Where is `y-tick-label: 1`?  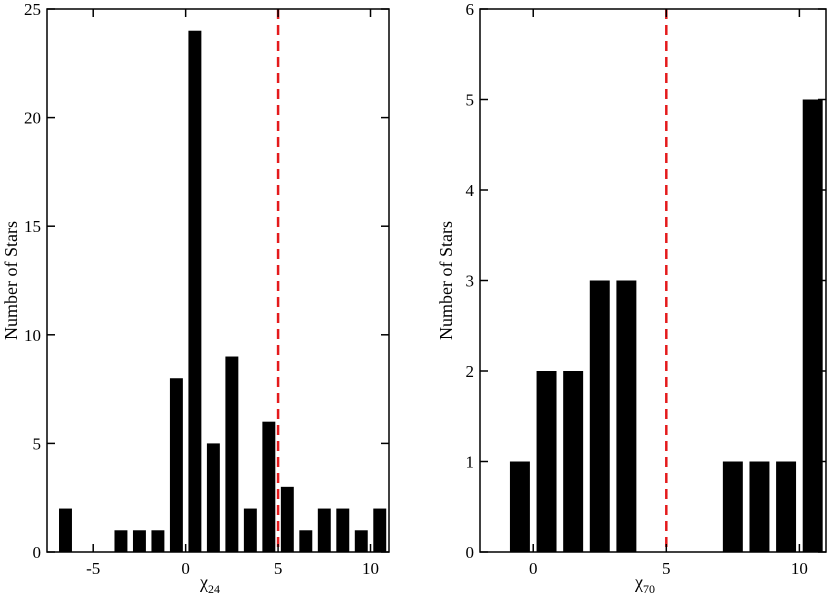 y-tick-label: 1 is located at coordinates (470, 462).